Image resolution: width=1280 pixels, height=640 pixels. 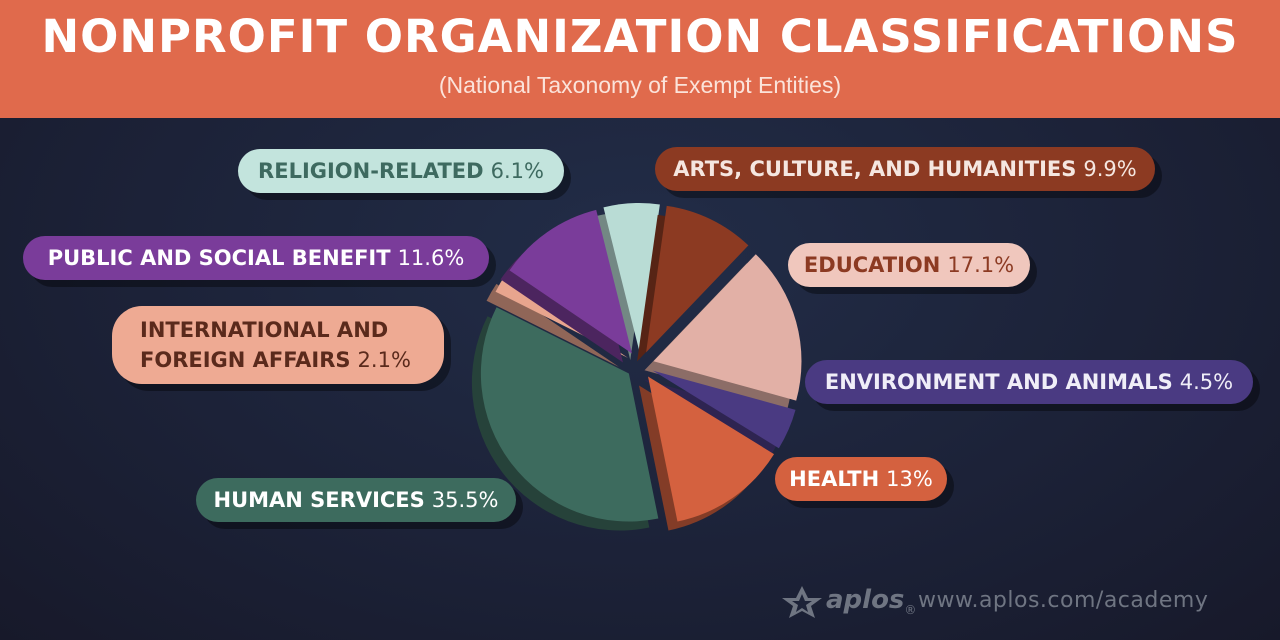 I want to click on label-environment-animals: ENVIRONMENT AND ANIMALS 4.5%, so click(x=1029, y=382).